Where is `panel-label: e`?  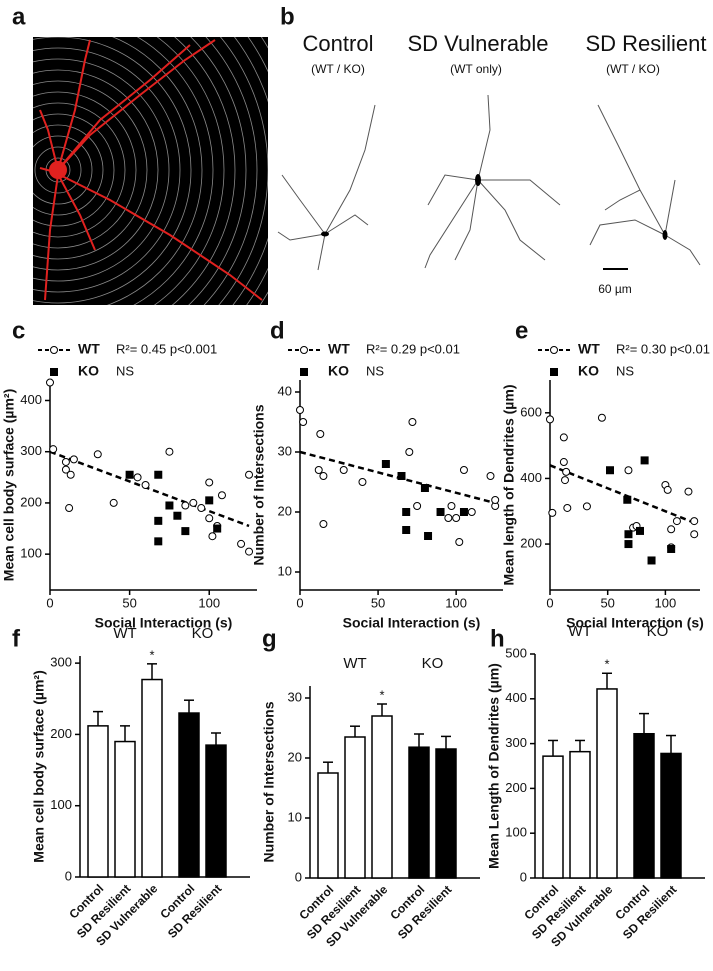
panel-label: e is located at coordinates (521, 330).